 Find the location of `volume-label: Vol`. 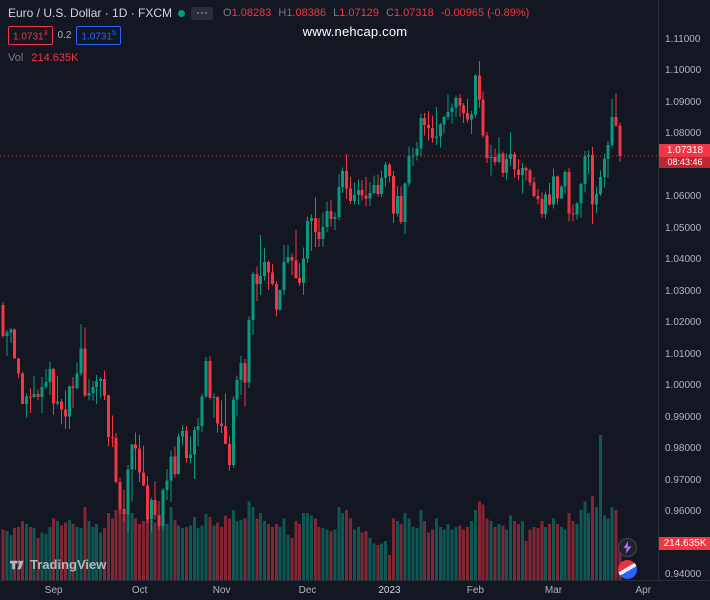

volume-label: Vol is located at coordinates (16, 58).